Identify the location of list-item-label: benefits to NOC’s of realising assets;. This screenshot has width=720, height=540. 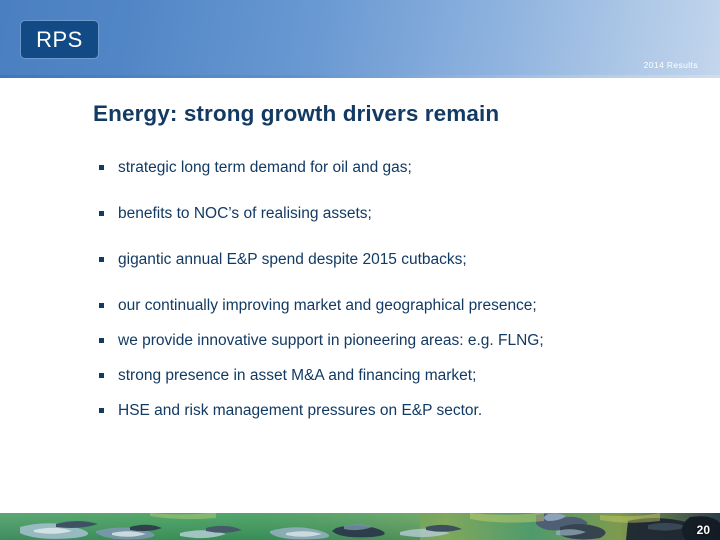
(245, 213).